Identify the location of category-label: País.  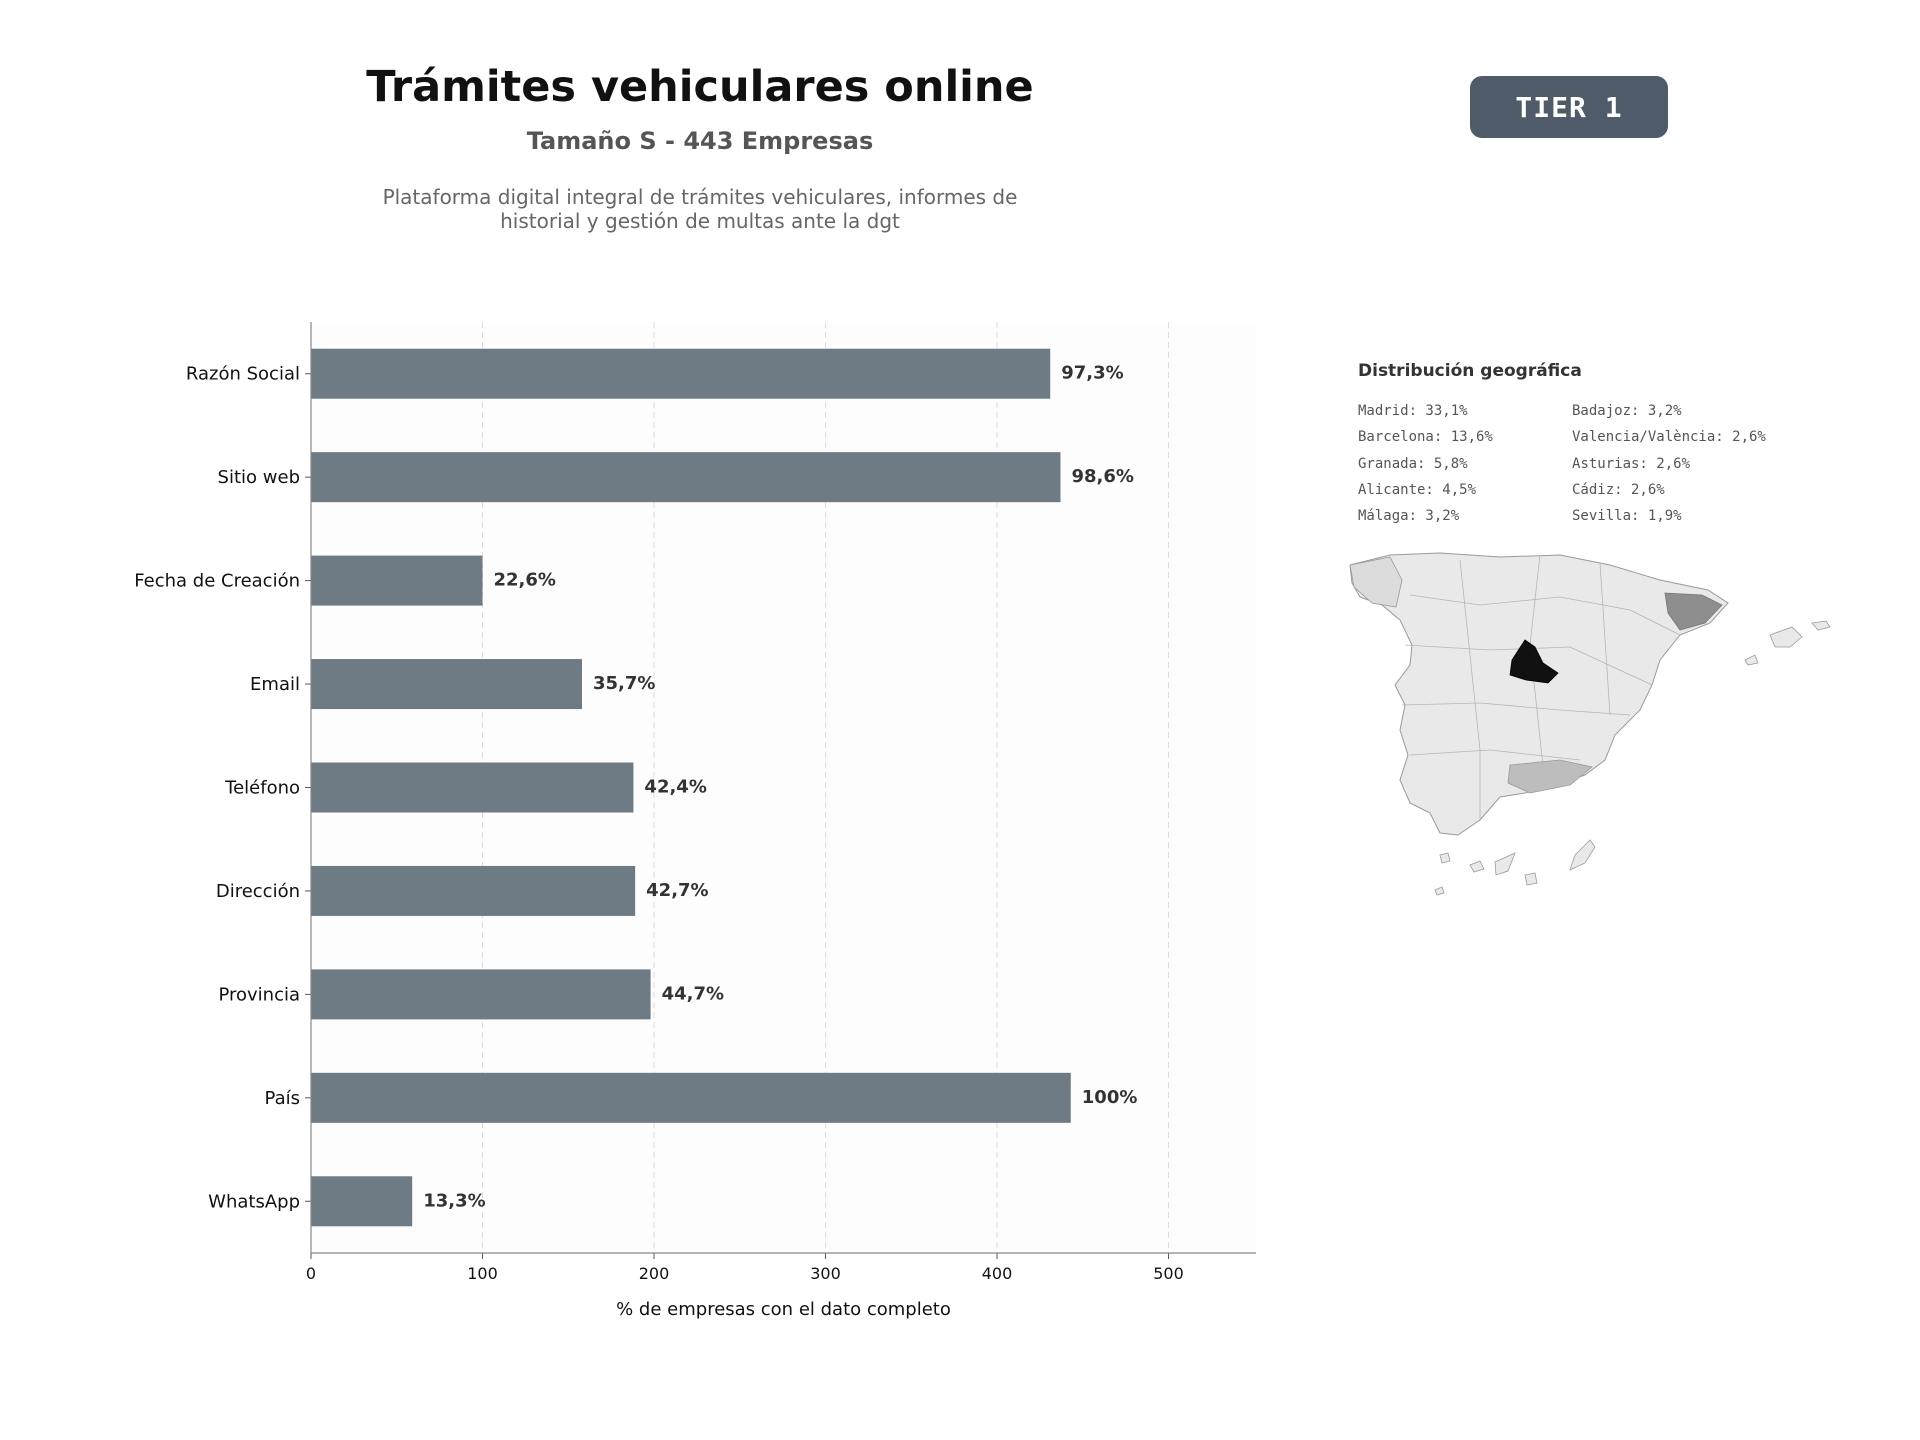
(282, 1098).